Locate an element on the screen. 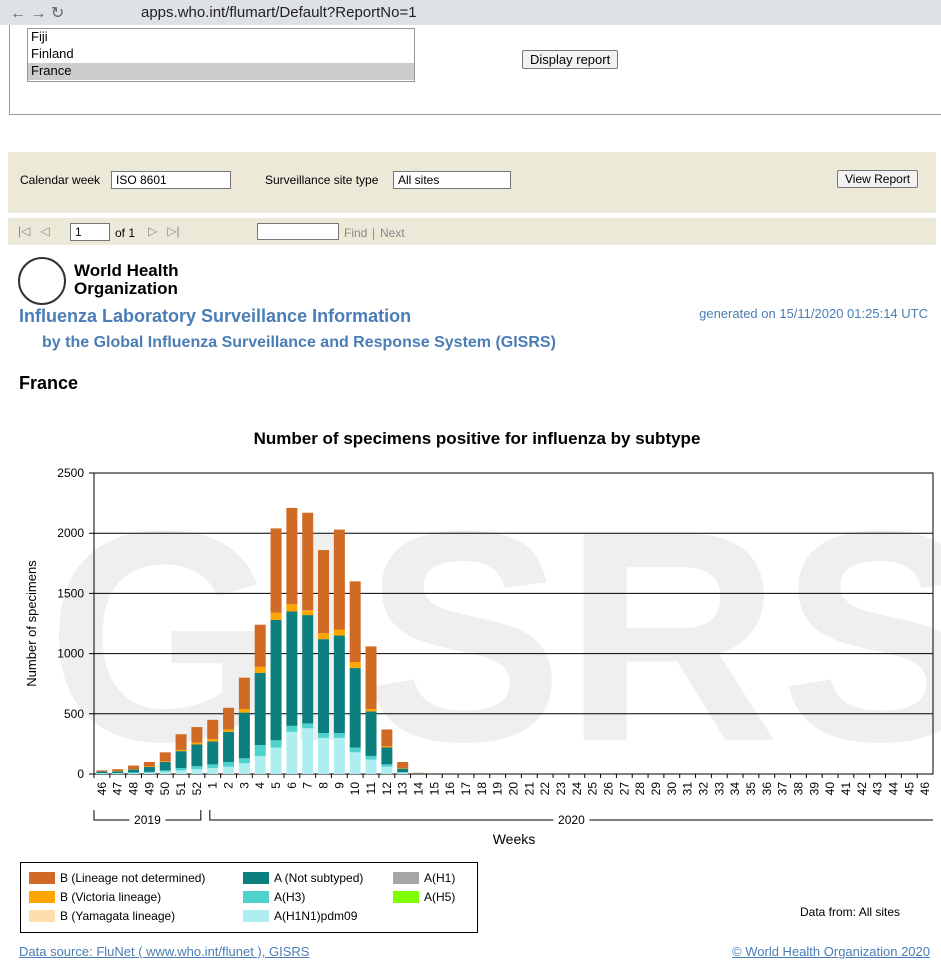  x-tick-label: 2 is located at coordinates (229, 785).